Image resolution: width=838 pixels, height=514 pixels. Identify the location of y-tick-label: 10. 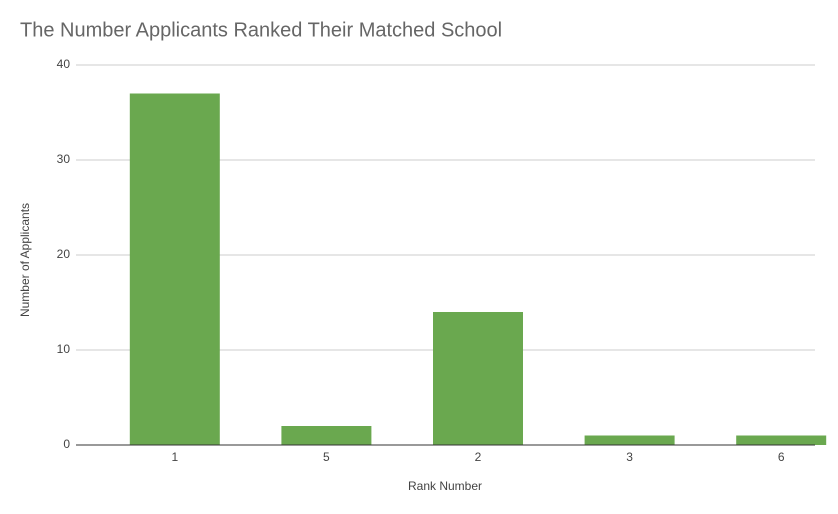
(64, 349).